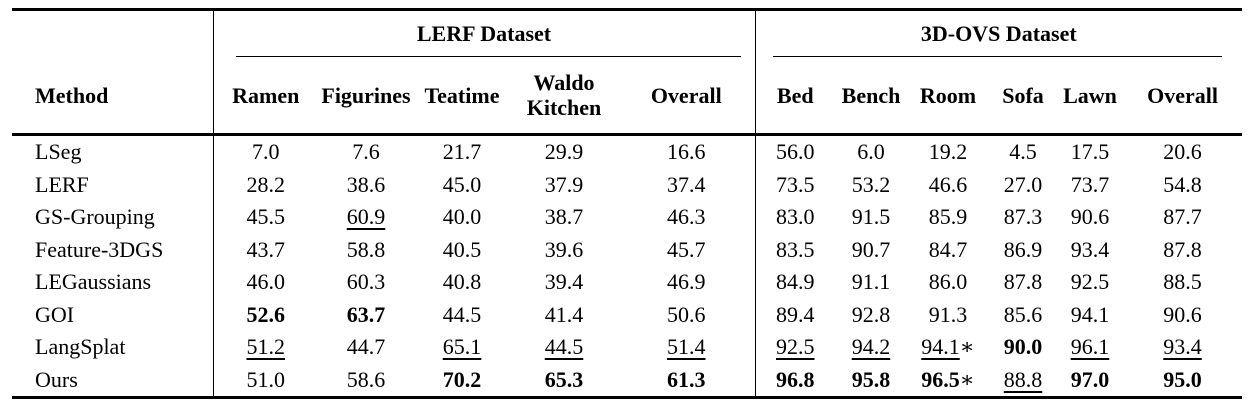 Image resolution: width=1254 pixels, height=416 pixels. I want to click on table-cell: 40.5, so click(462, 249).